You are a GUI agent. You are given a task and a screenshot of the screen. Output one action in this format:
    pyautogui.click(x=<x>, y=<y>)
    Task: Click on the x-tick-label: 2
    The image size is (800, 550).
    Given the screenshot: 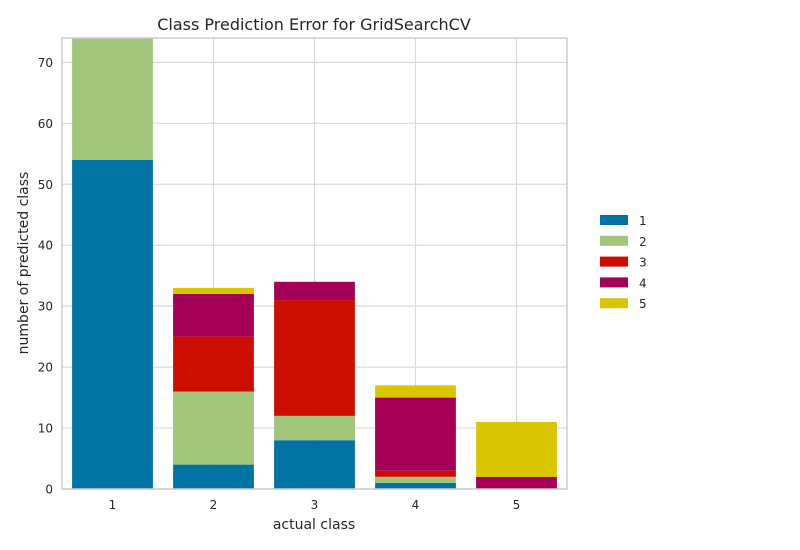 What is the action you would take?
    pyautogui.click(x=214, y=505)
    